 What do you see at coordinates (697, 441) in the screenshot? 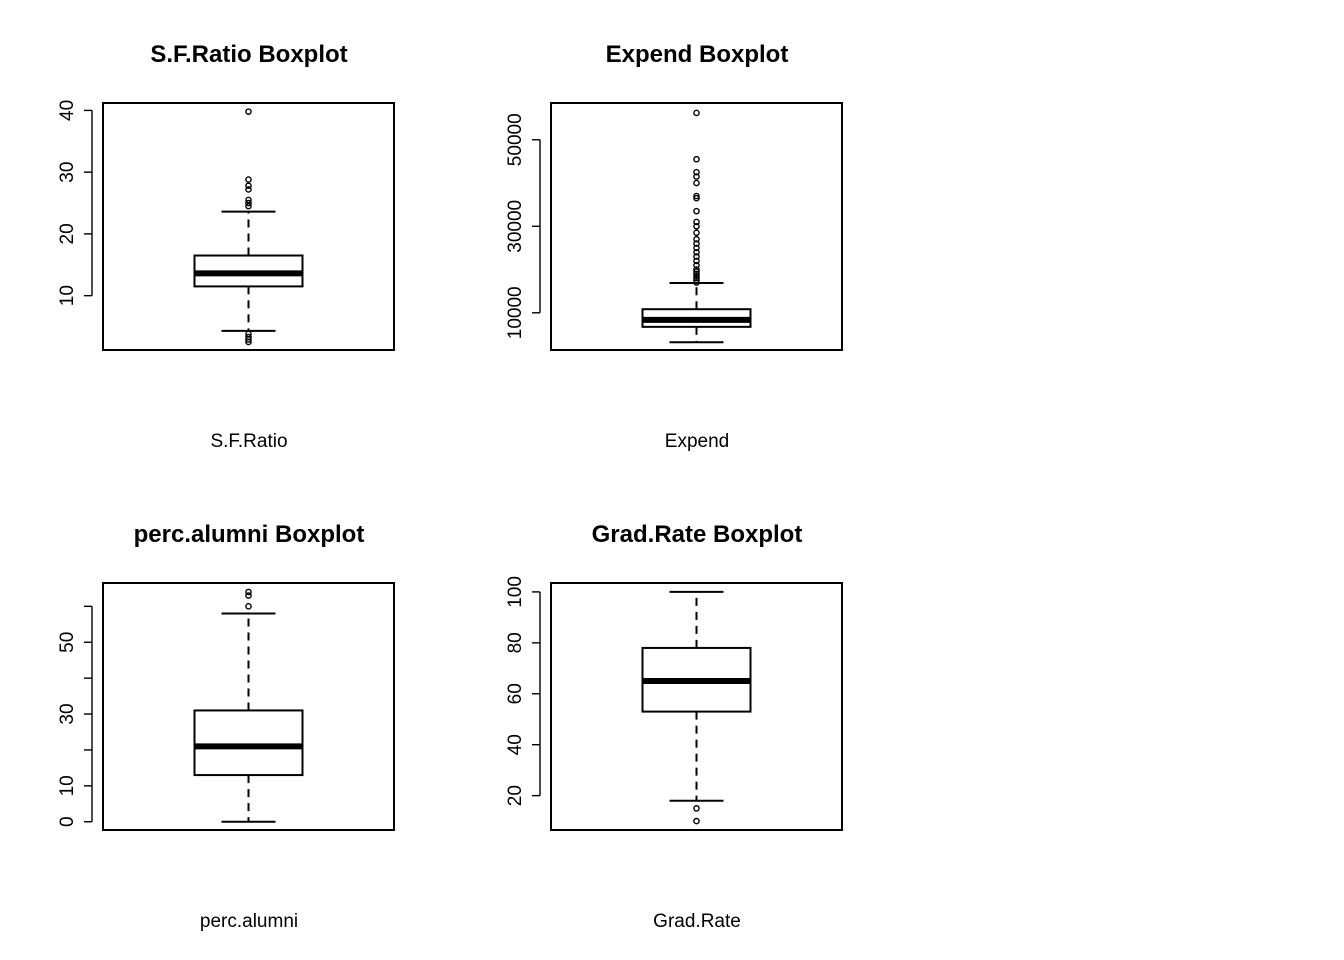
I see `x-axis-label: Expend` at bounding box center [697, 441].